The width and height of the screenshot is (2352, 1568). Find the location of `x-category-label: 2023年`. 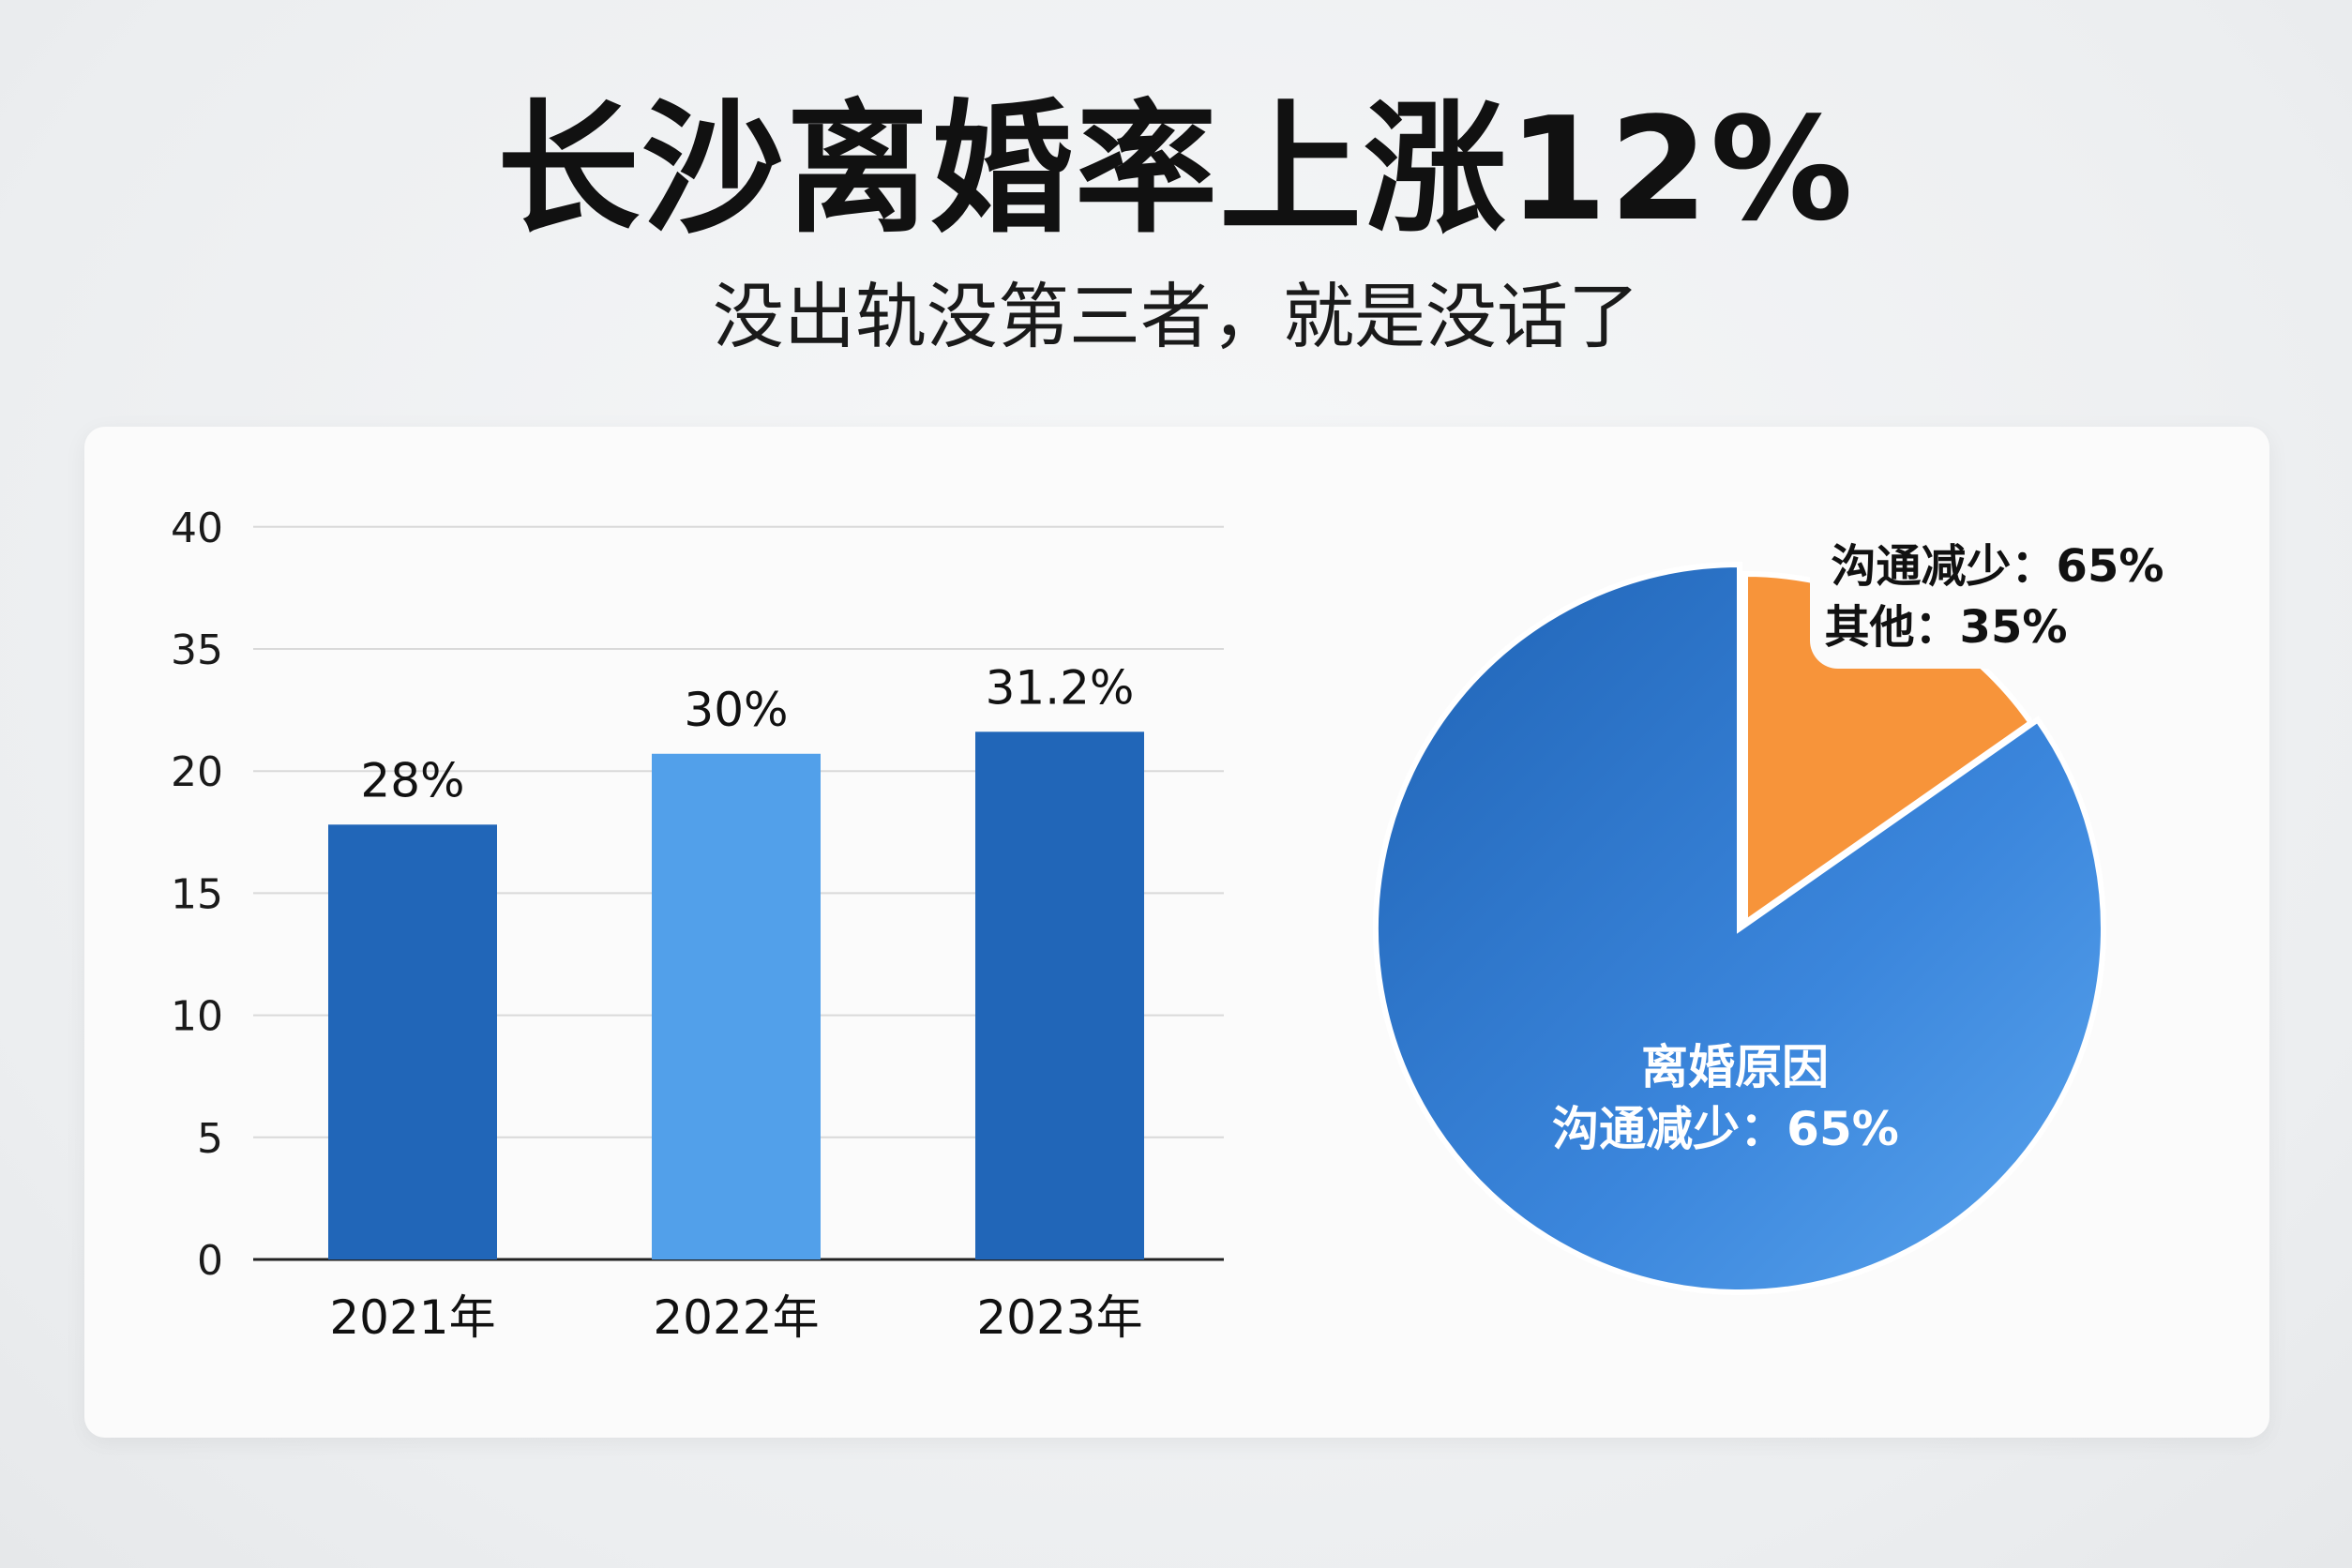

x-category-label: 2023年 is located at coordinates (1059, 1318).